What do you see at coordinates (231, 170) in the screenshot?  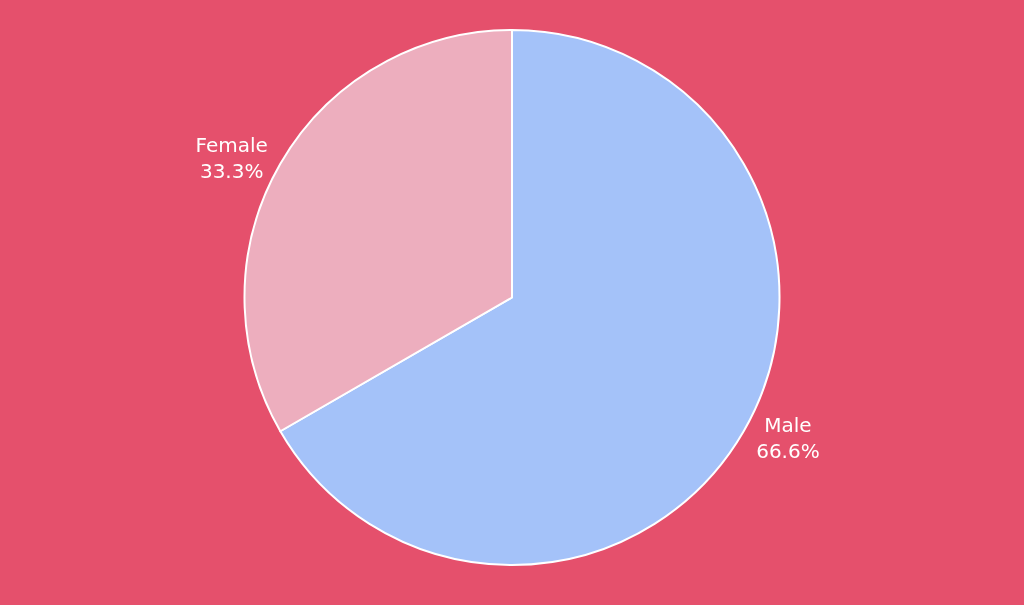 I see `data-label: 33.3%` at bounding box center [231, 170].